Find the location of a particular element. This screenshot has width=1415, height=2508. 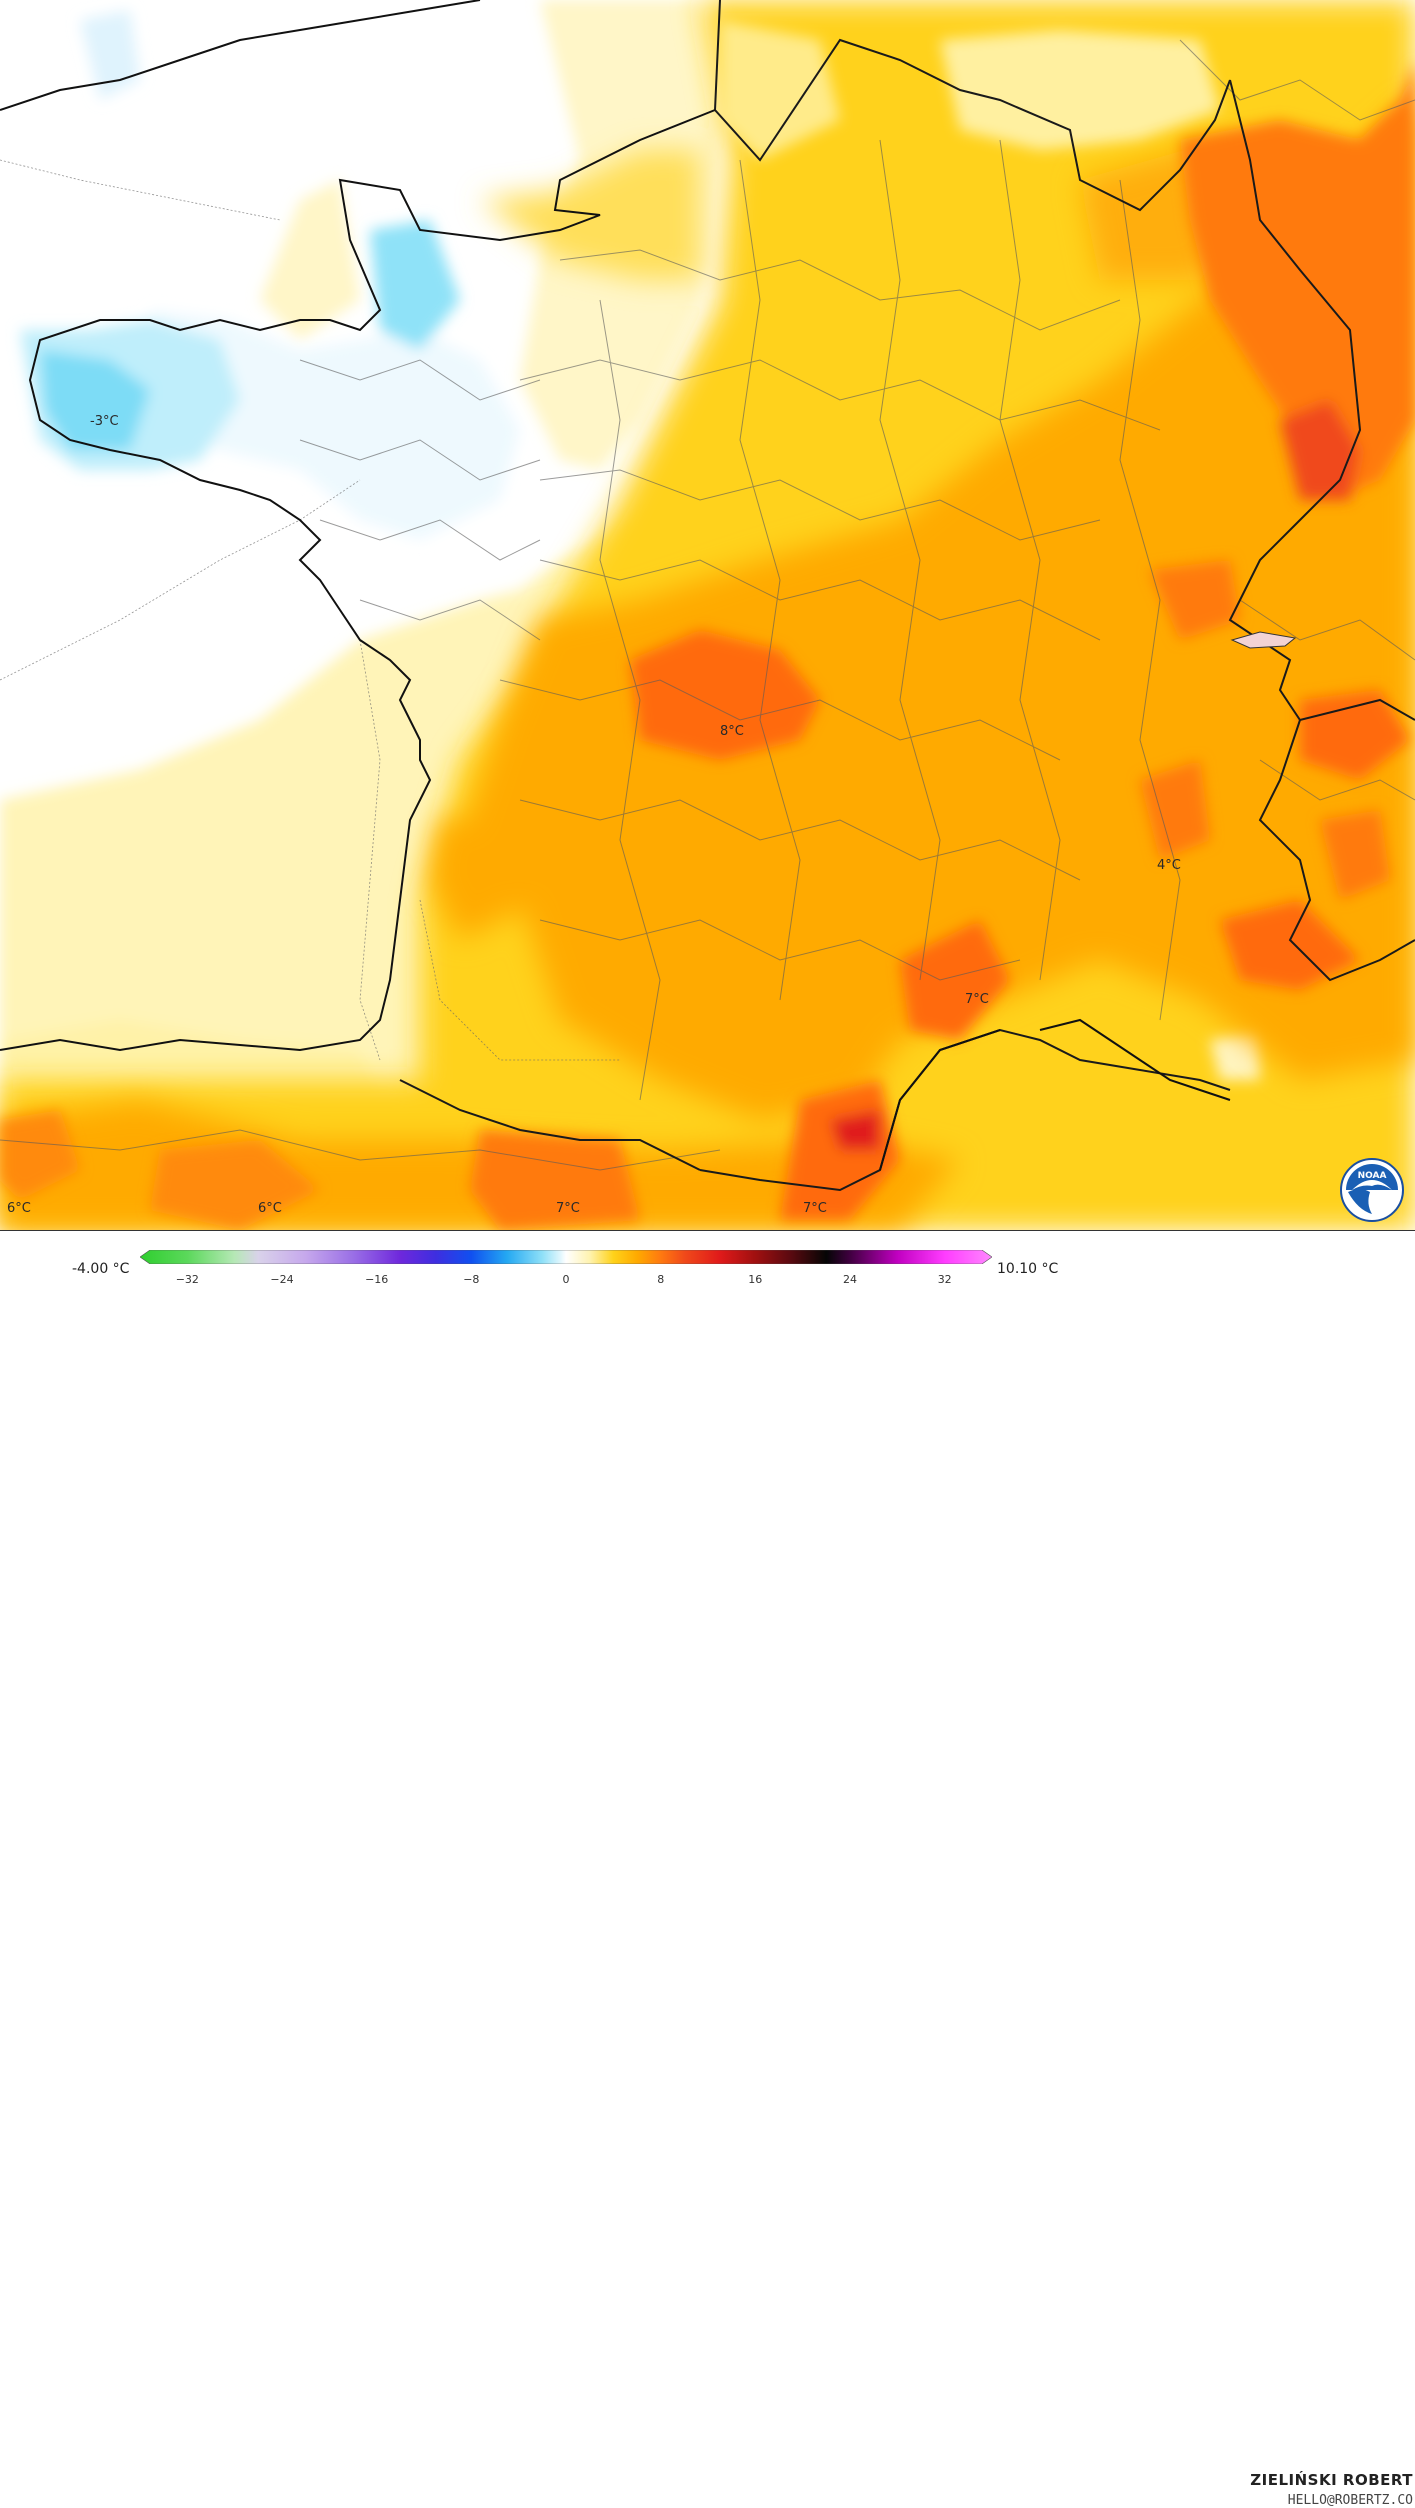

colorbar-tick-label: −24 is located at coordinates (282, 1279).